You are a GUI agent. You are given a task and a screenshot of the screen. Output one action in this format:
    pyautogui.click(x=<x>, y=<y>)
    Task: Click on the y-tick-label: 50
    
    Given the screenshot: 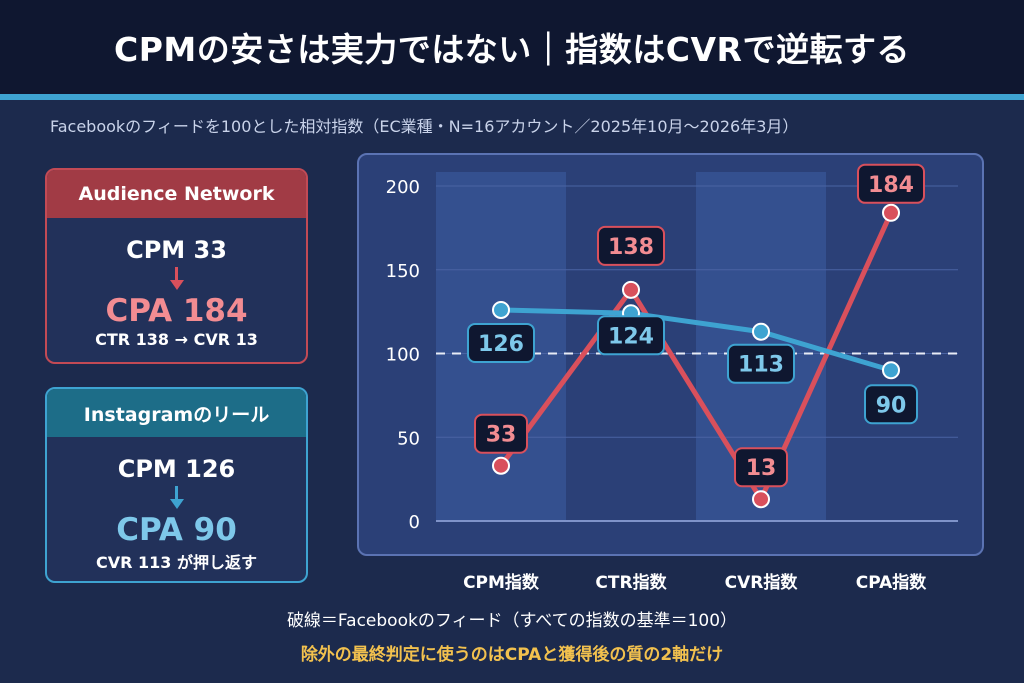 What is the action you would take?
    pyautogui.click(x=408, y=438)
    